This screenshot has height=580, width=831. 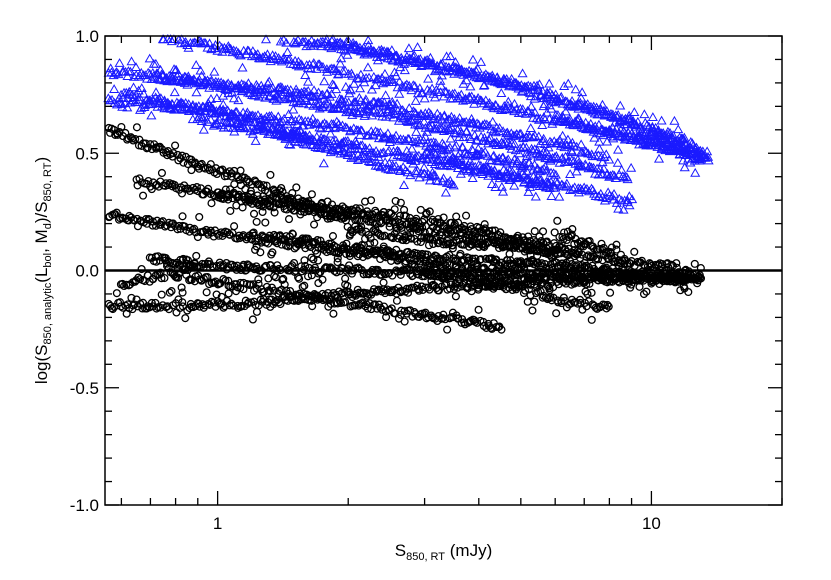 What do you see at coordinates (41, 212) in the screenshot?
I see `y-axis-label-part: )/S` at bounding box center [41, 212].